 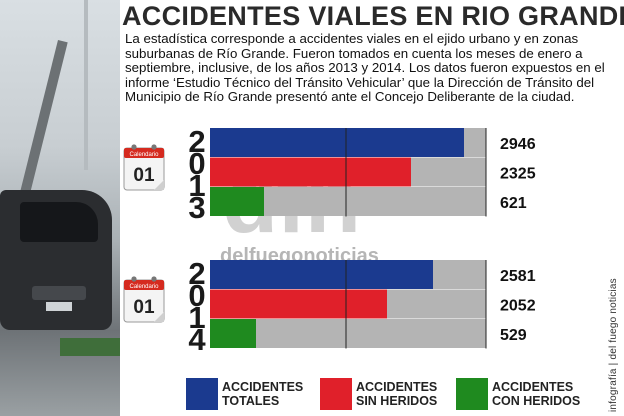 I want to click on bar-label-2014-totales: 2581, so click(x=518, y=276).